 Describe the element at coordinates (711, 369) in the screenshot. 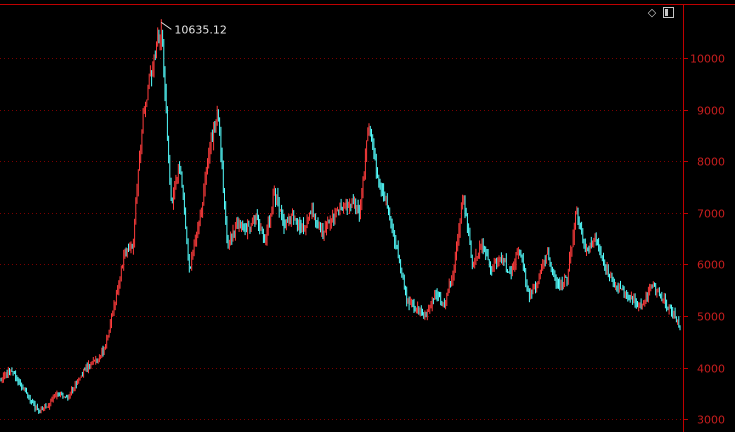

I see `y-tick-label: 4000` at that location.